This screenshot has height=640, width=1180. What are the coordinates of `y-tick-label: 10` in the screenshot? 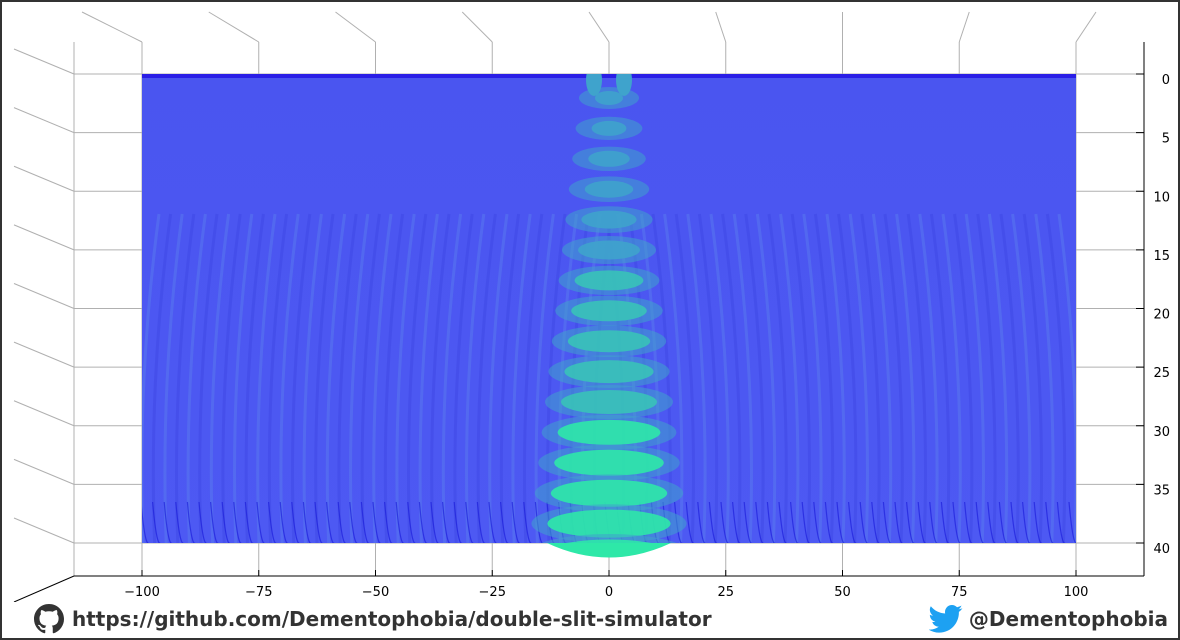 It's located at (1161, 197).